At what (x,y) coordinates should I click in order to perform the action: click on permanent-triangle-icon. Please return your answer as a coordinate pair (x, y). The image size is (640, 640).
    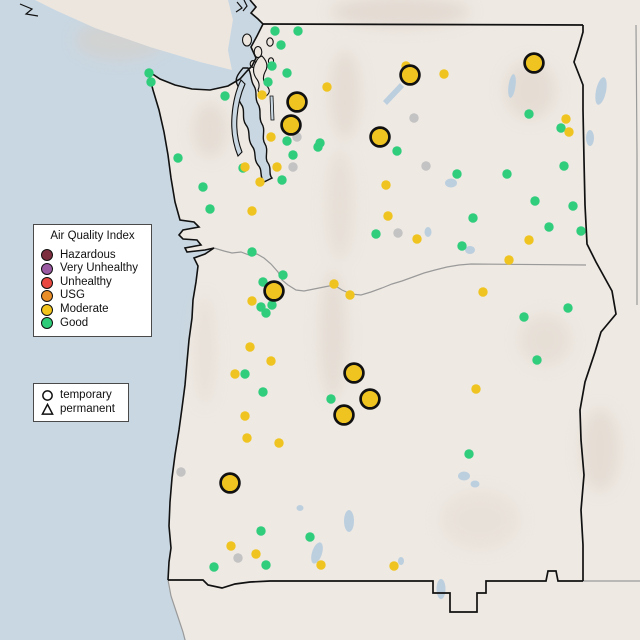
    Looking at the image, I should click on (47, 408).